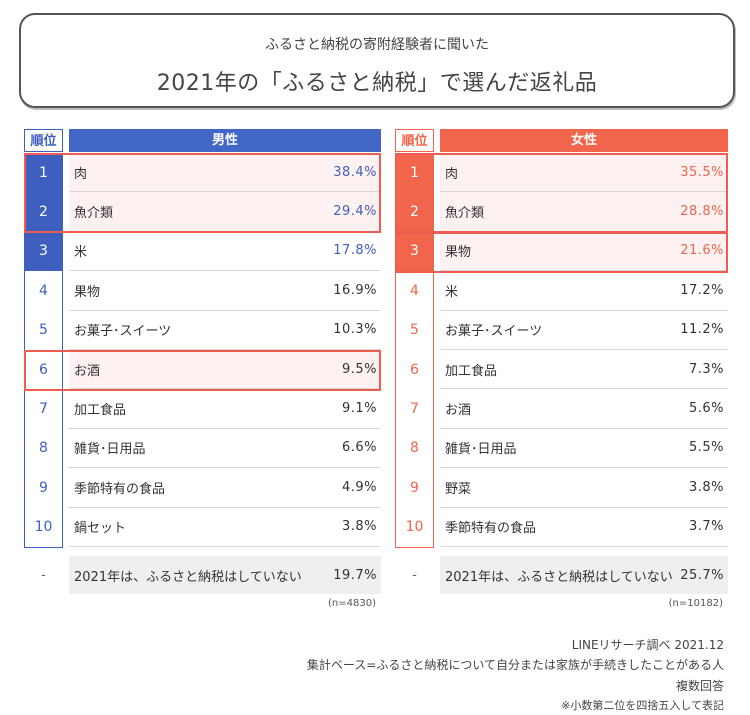 This screenshot has width=750, height=715. What do you see at coordinates (702, 251) in the screenshot?
I see `row-value: 21.6%` at bounding box center [702, 251].